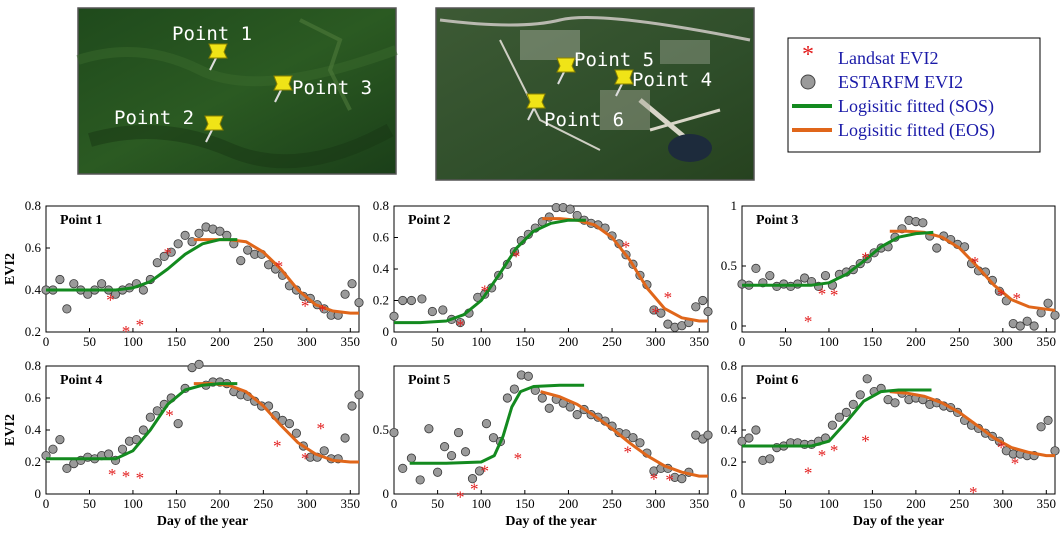  Describe the element at coordinates (322, 89) in the screenshot. I see `map-pin: Point 3` at that location.